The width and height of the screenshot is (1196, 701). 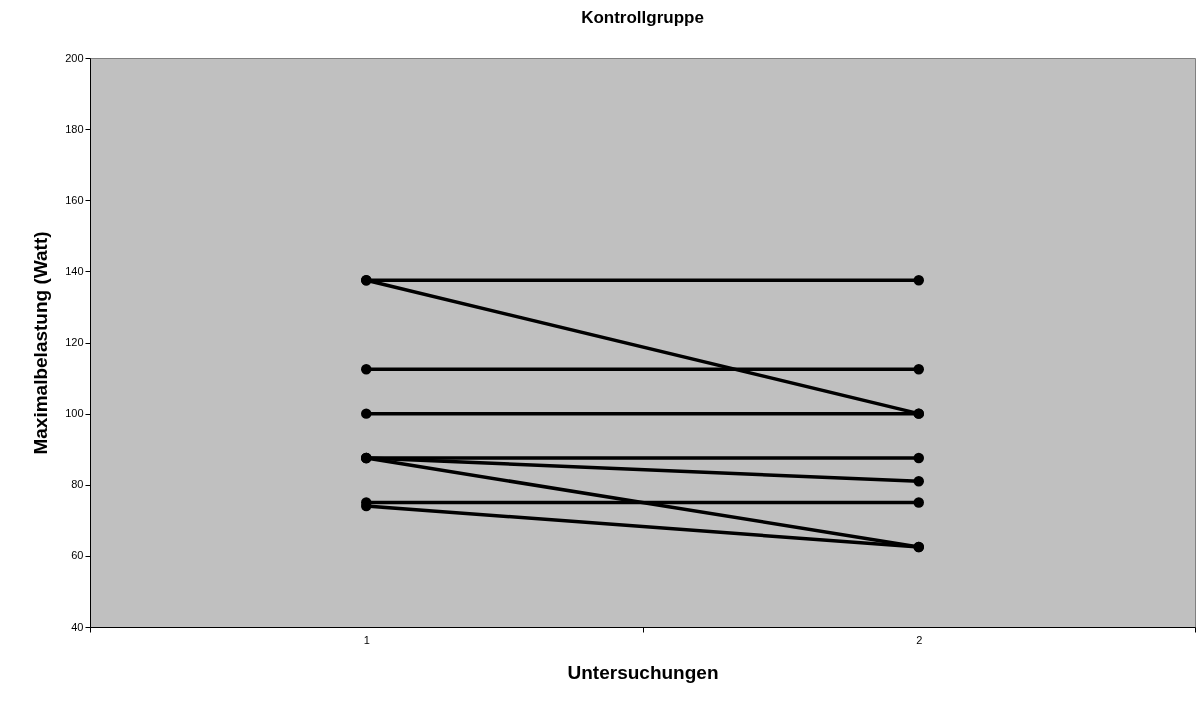 I want to click on y-tick-label: 40, so click(x=77, y=626).